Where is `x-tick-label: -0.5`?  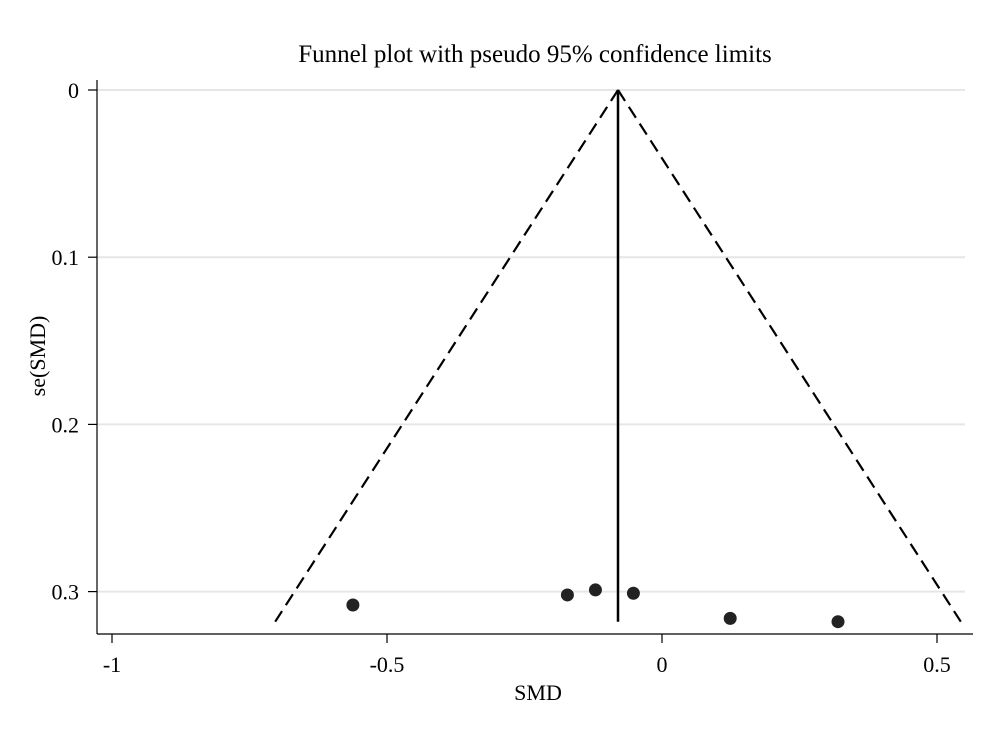 x-tick-label: -0.5 is located at coordinates (387, 664).